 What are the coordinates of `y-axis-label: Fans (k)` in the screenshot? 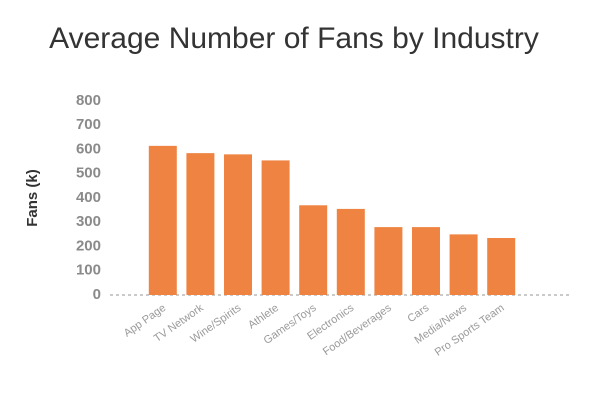 It's located at (32, 198).